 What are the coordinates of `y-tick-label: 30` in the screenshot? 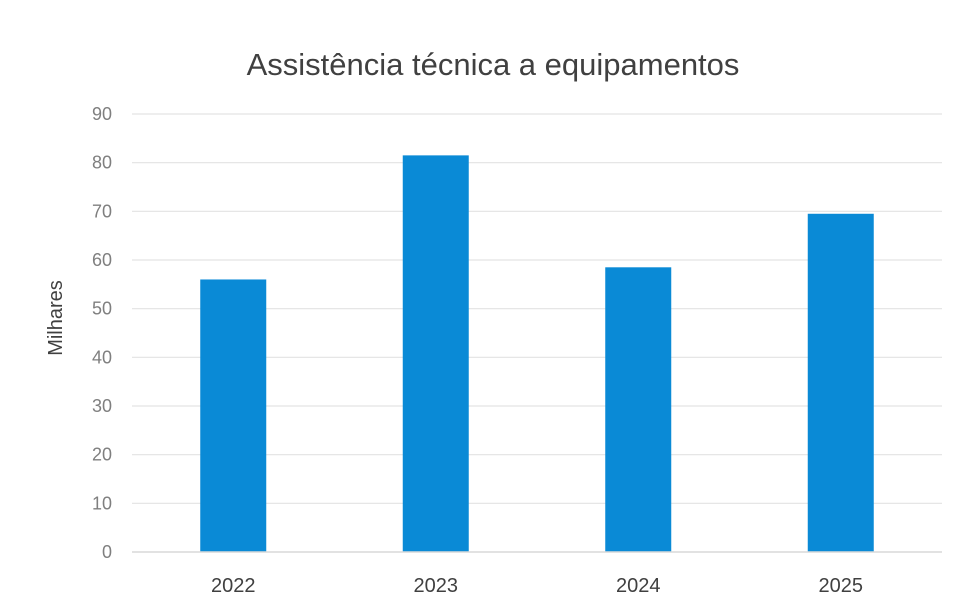 It's located at (102, 406).